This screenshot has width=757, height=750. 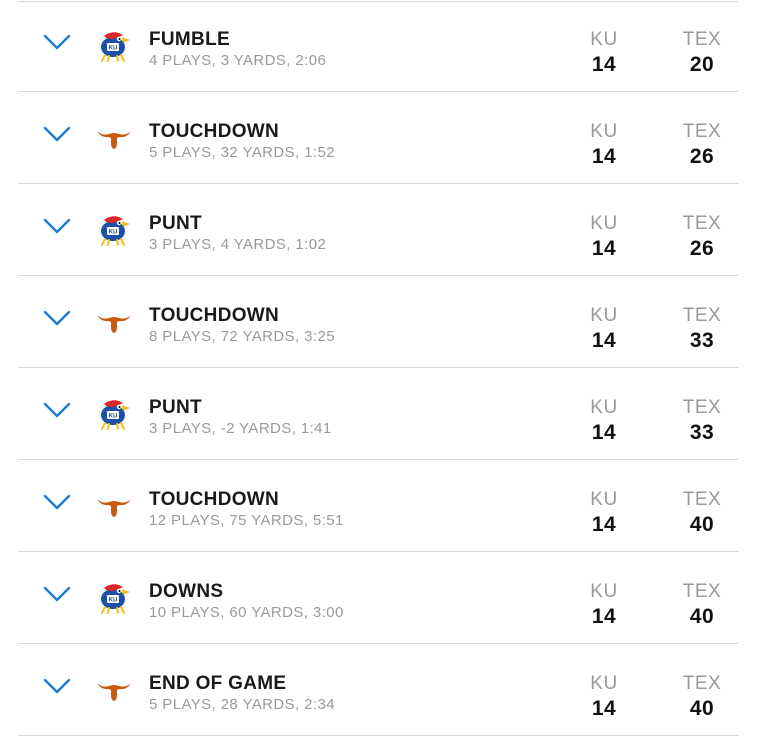 What do you see at coordinates (240, 428) in the screenshot?
I see `drive-summary: 3 PLAYS, -2 YARDS, 1:41` at bounding box center [240, 428].